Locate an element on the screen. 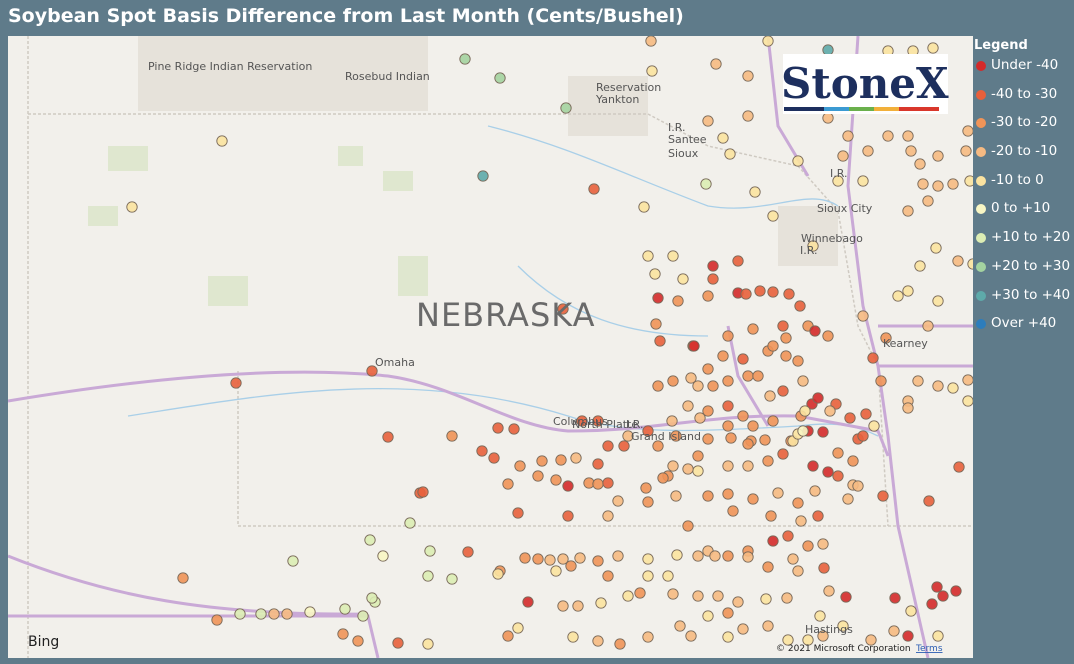 The width and height of the screenshot is (1074, 664). legend-item: +10 to +20 is located at coordinates (1022, 243).